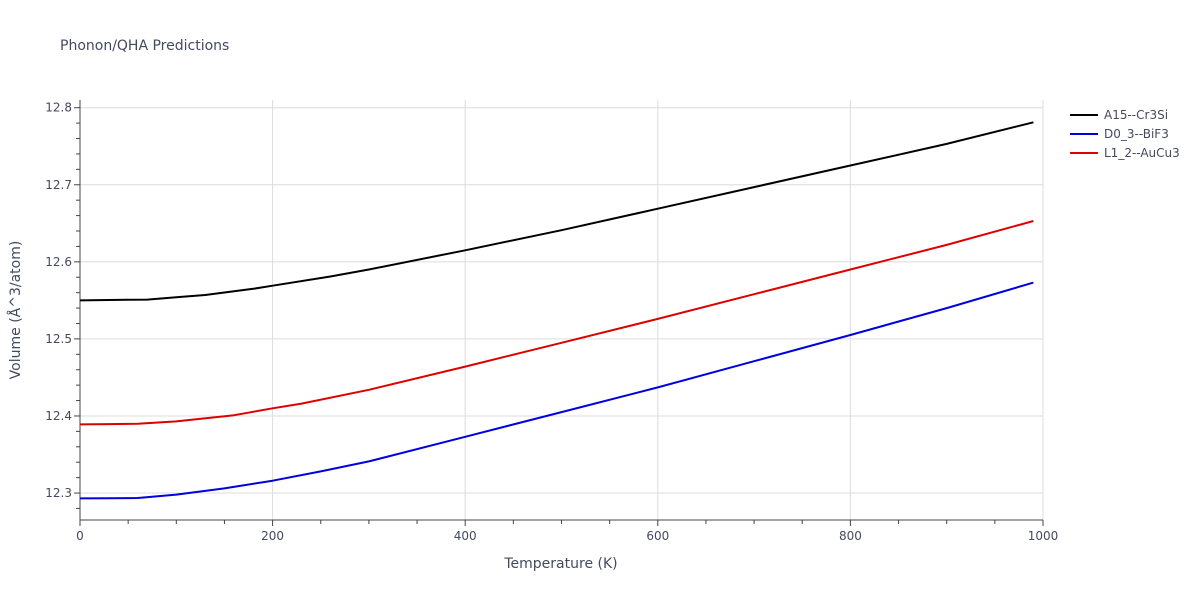  What do you see at coordinates (144, 46) in the screenshot?
I see `chart-title: Phonon/QHA Predictions` at bounding box center [144, 46].